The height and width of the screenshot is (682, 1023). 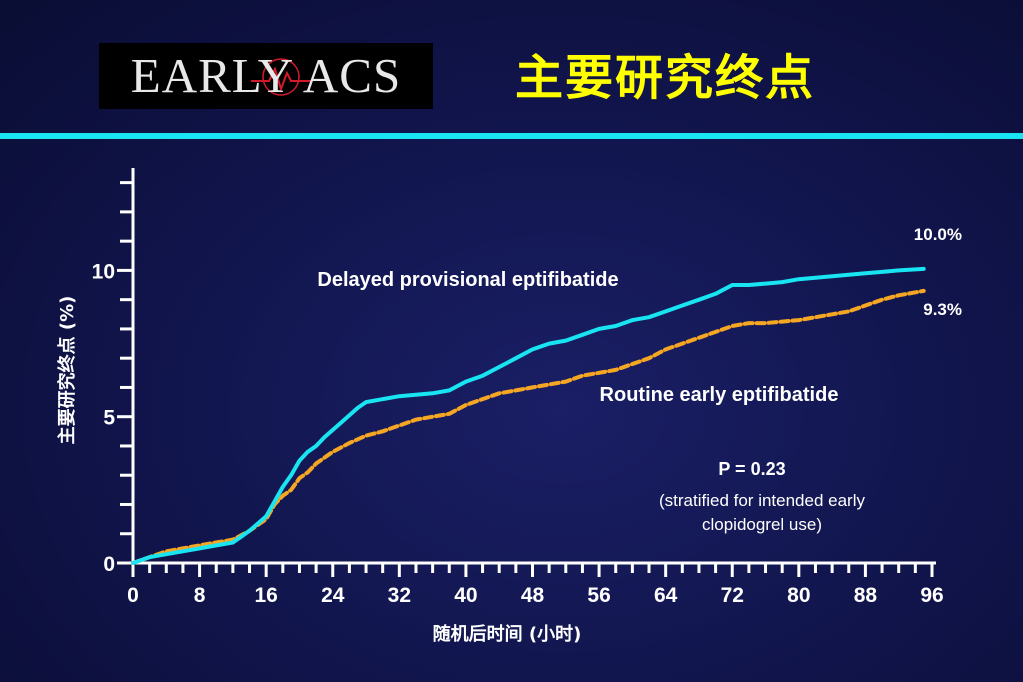 I want to click on p-value-label: P = 0.23, so click(x=751, y=469).